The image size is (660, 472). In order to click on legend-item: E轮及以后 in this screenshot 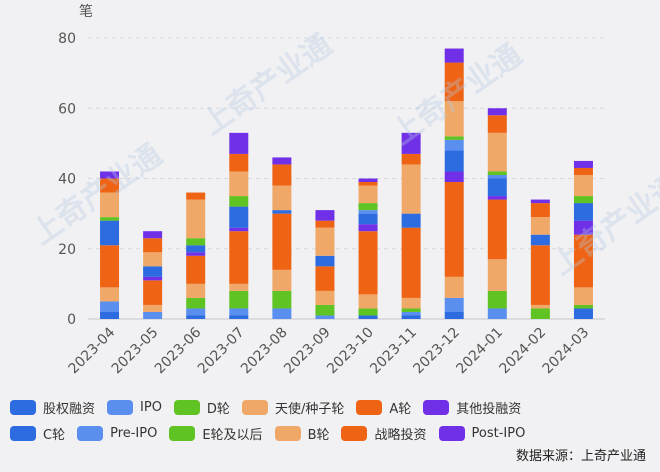, I will do `click(216, 433)`.